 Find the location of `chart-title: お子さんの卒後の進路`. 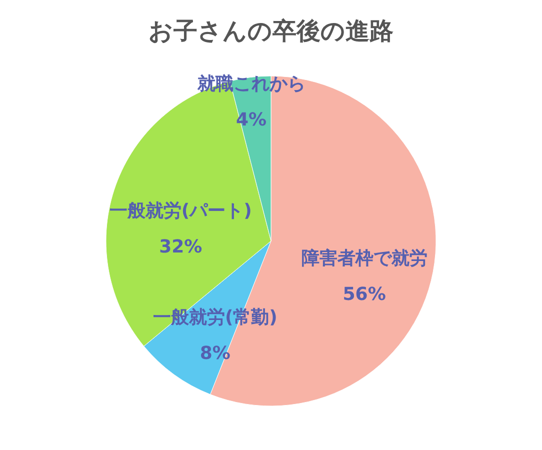

chart-title: お子さんの卒後の進路 is located at coordinates (271, 31).